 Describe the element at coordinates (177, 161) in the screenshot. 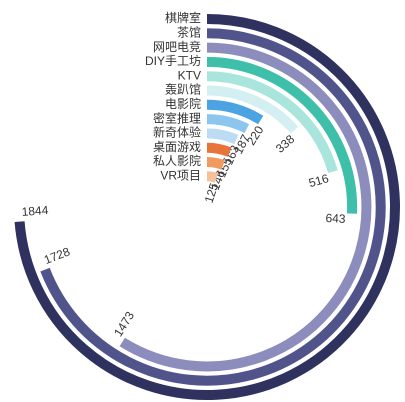

I see `category-label: 私人影院` at that location.